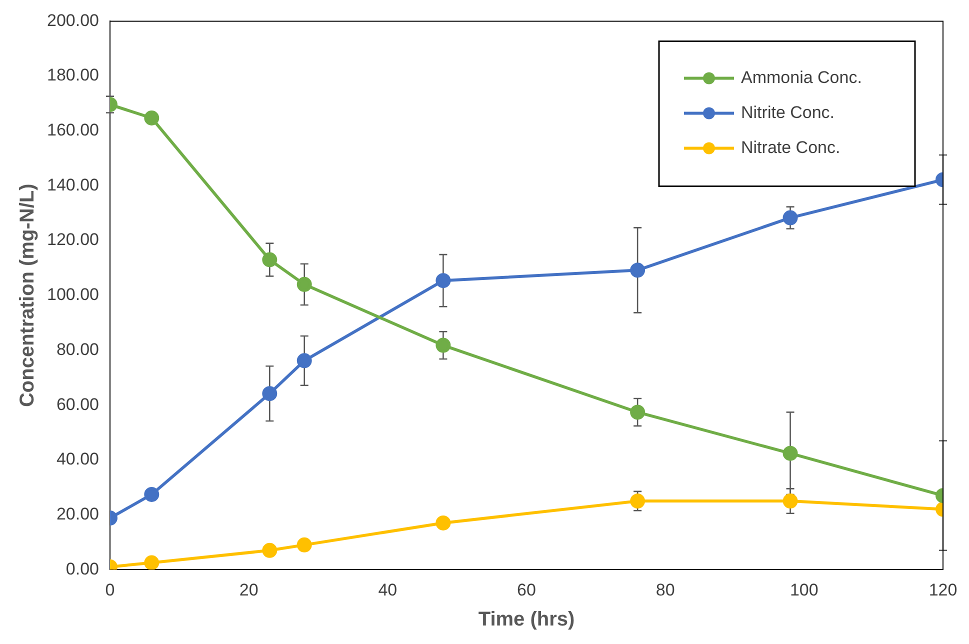 The width and height of the screenshot is (969, 644). Describe the element at coordinates (72, 20) in the screenshot. I see `y-tick-label: 200.00` at that location.